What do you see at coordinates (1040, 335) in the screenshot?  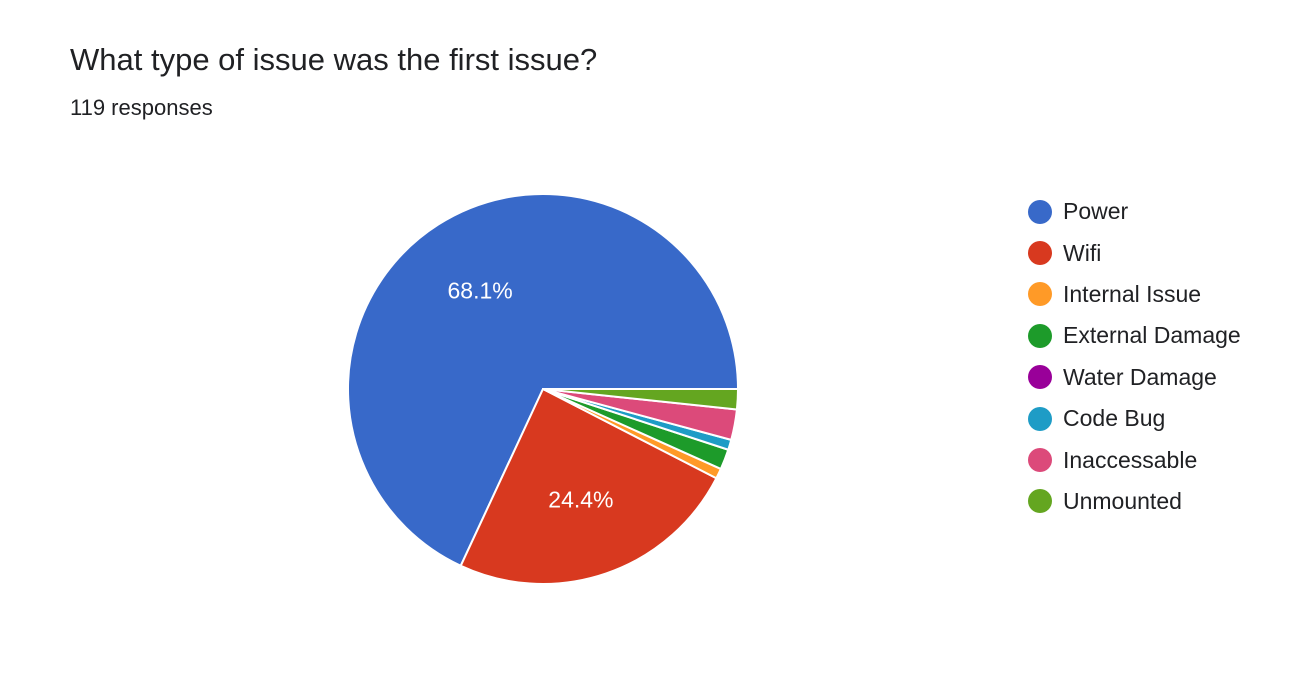 I see `legend-swatch-external-damage` at bounding box center [1040, 335].